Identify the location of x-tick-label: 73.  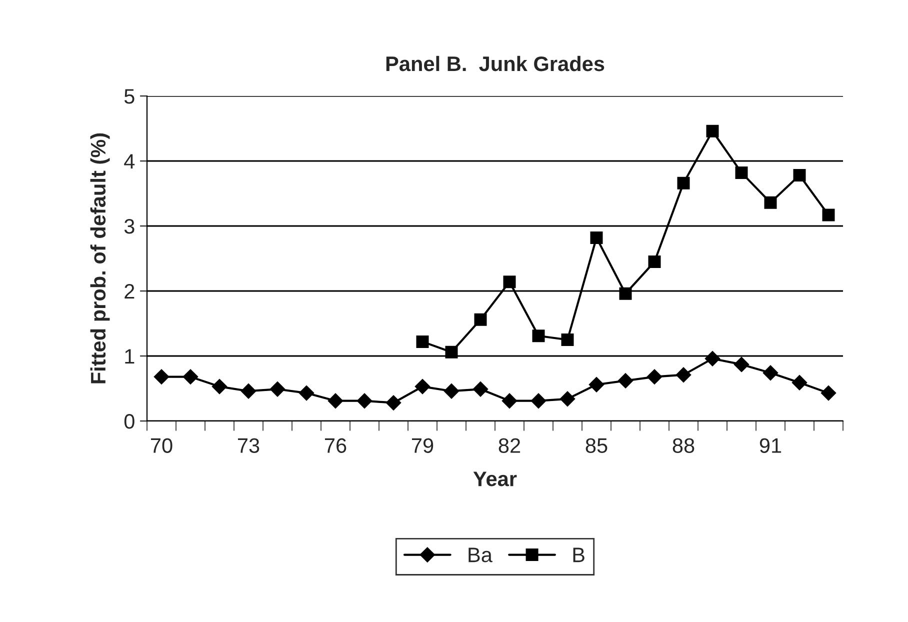
(249, 445).